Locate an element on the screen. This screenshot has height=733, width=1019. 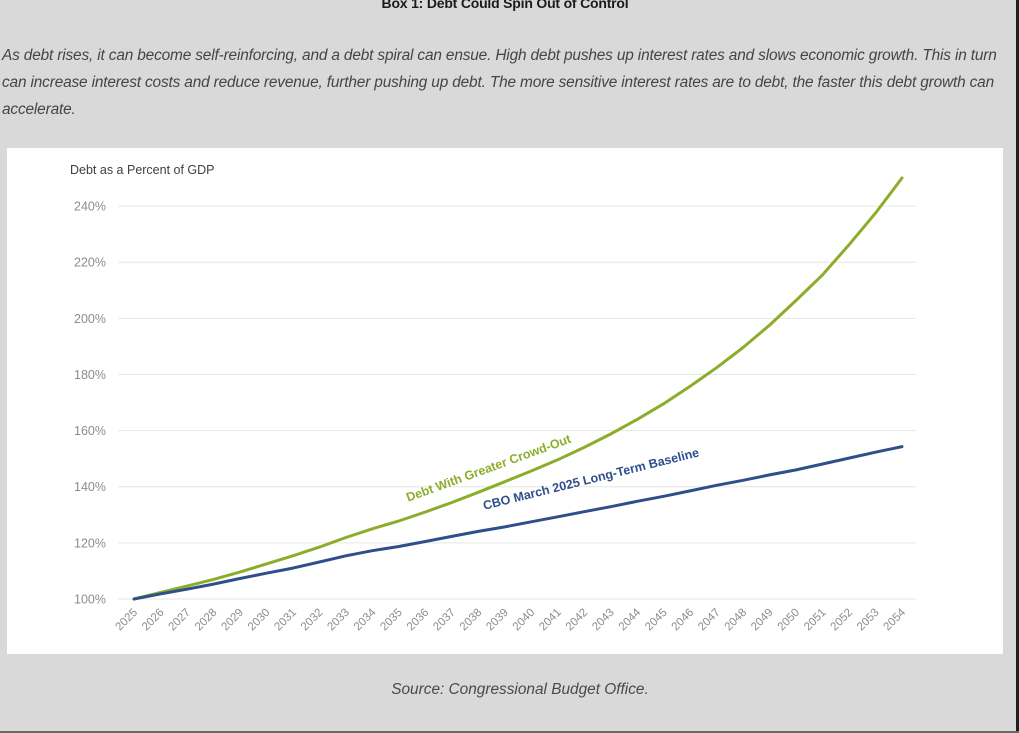
x-tick-label: 2049 is located at coordinates (762, 620).